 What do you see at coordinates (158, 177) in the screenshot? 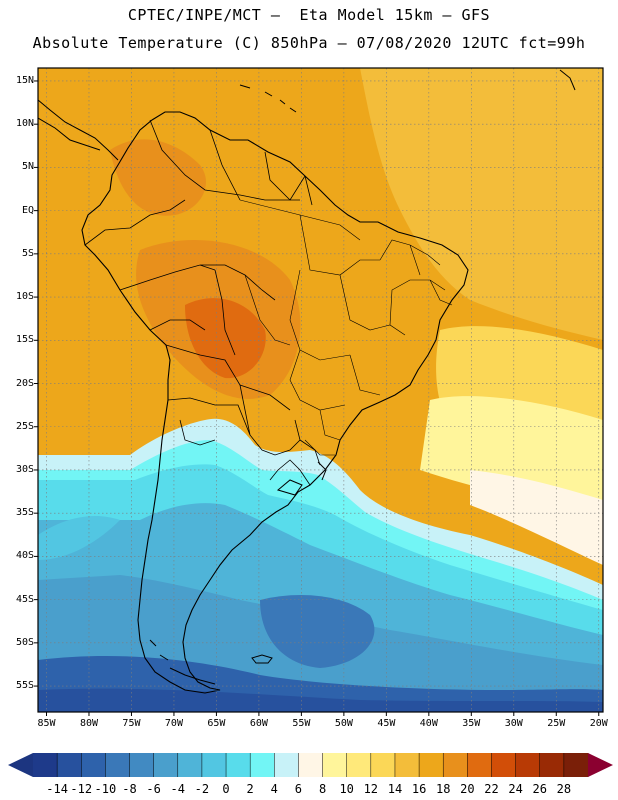
I see `field-colombia-warm` at bounding box center [158, 177].